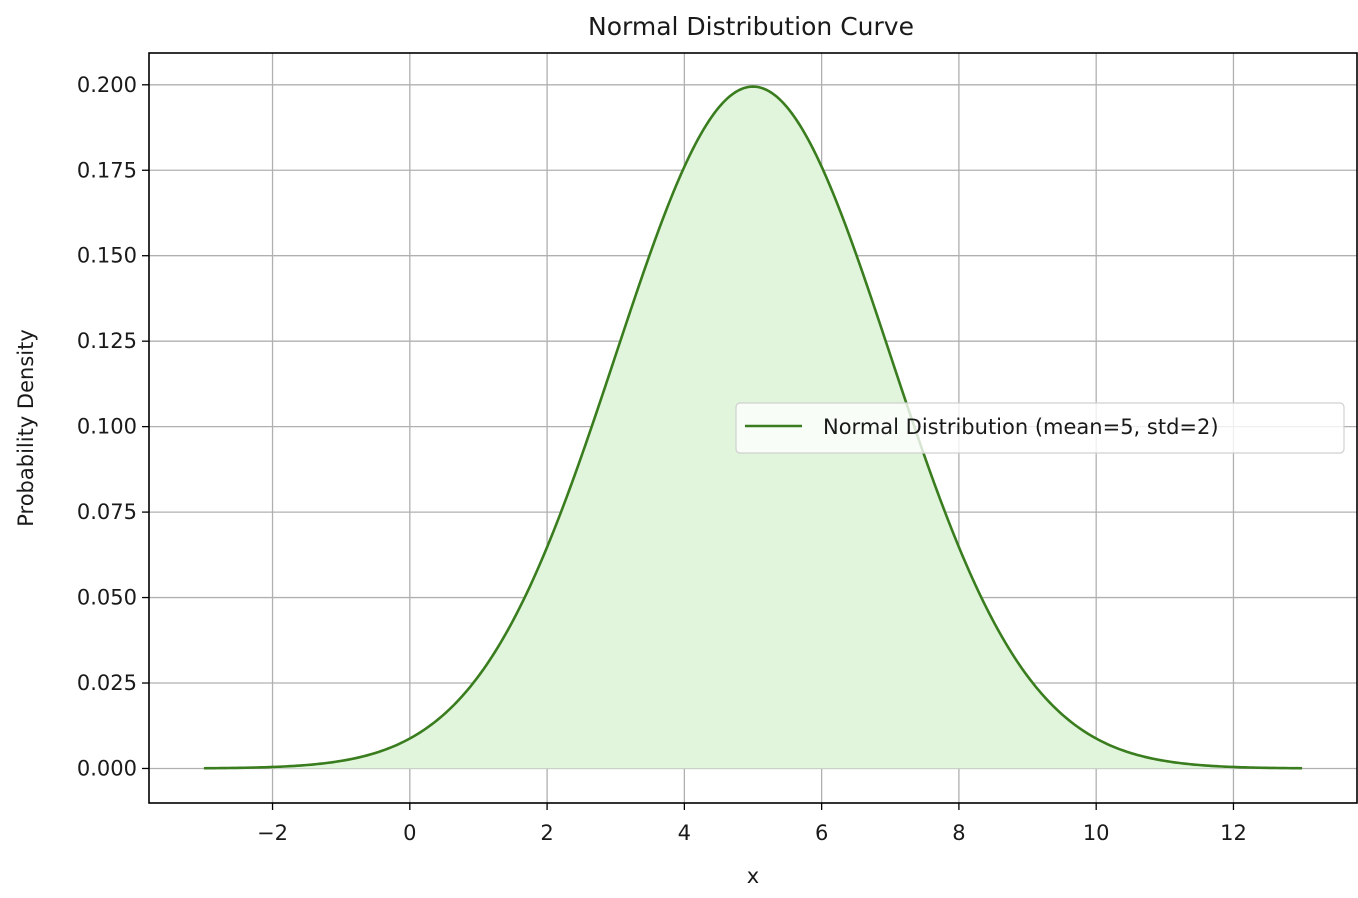 Image resolution: width=1358 pixels, height=898 pixels. I want to click on x-tick-label: 8, so click(958, 833).